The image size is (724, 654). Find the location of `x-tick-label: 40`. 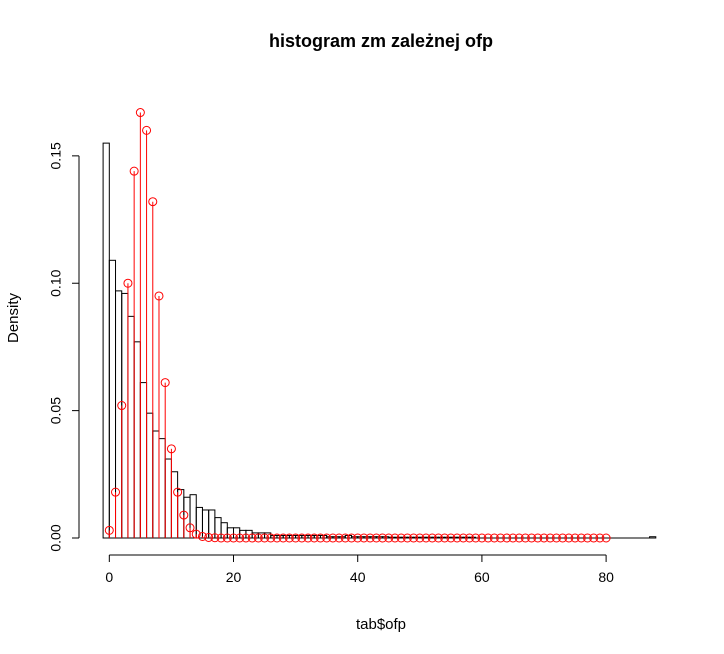

x-tick-label: 40 is located at coordinates (358, 577).